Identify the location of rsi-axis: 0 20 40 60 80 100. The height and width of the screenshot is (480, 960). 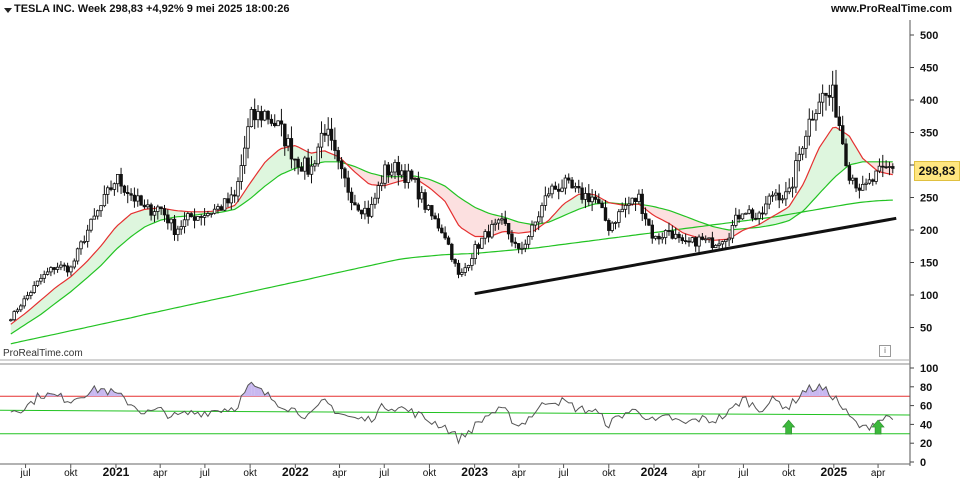
(924, 416).